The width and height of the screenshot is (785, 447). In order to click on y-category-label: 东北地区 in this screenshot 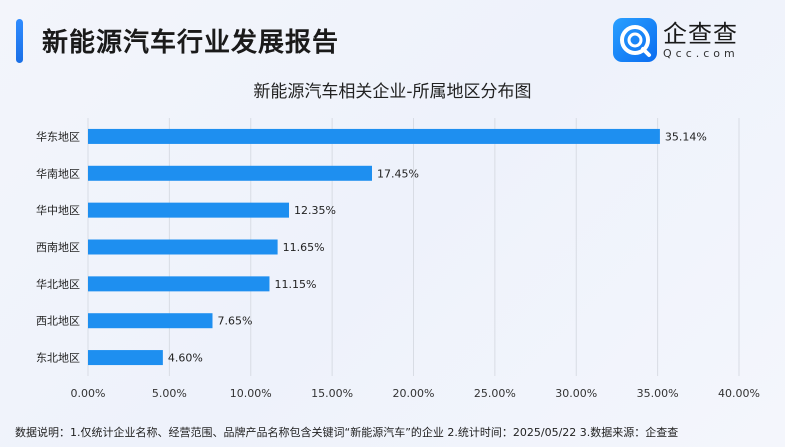, I will do `click(58, 358)`.